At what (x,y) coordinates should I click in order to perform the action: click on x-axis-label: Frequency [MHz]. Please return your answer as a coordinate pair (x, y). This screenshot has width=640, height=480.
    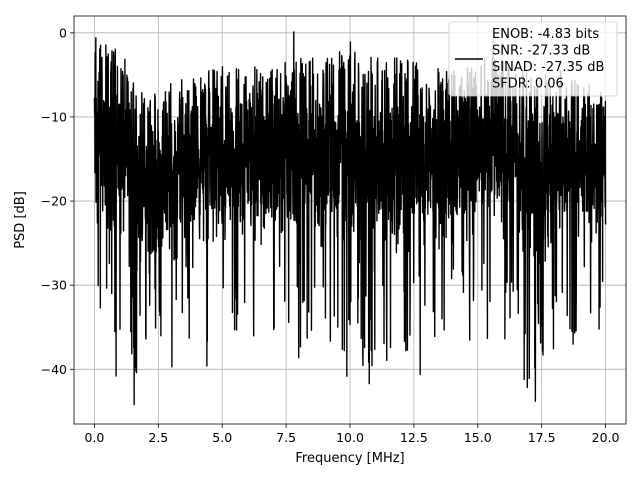
    Looking at the image, I should click on (349, 458).